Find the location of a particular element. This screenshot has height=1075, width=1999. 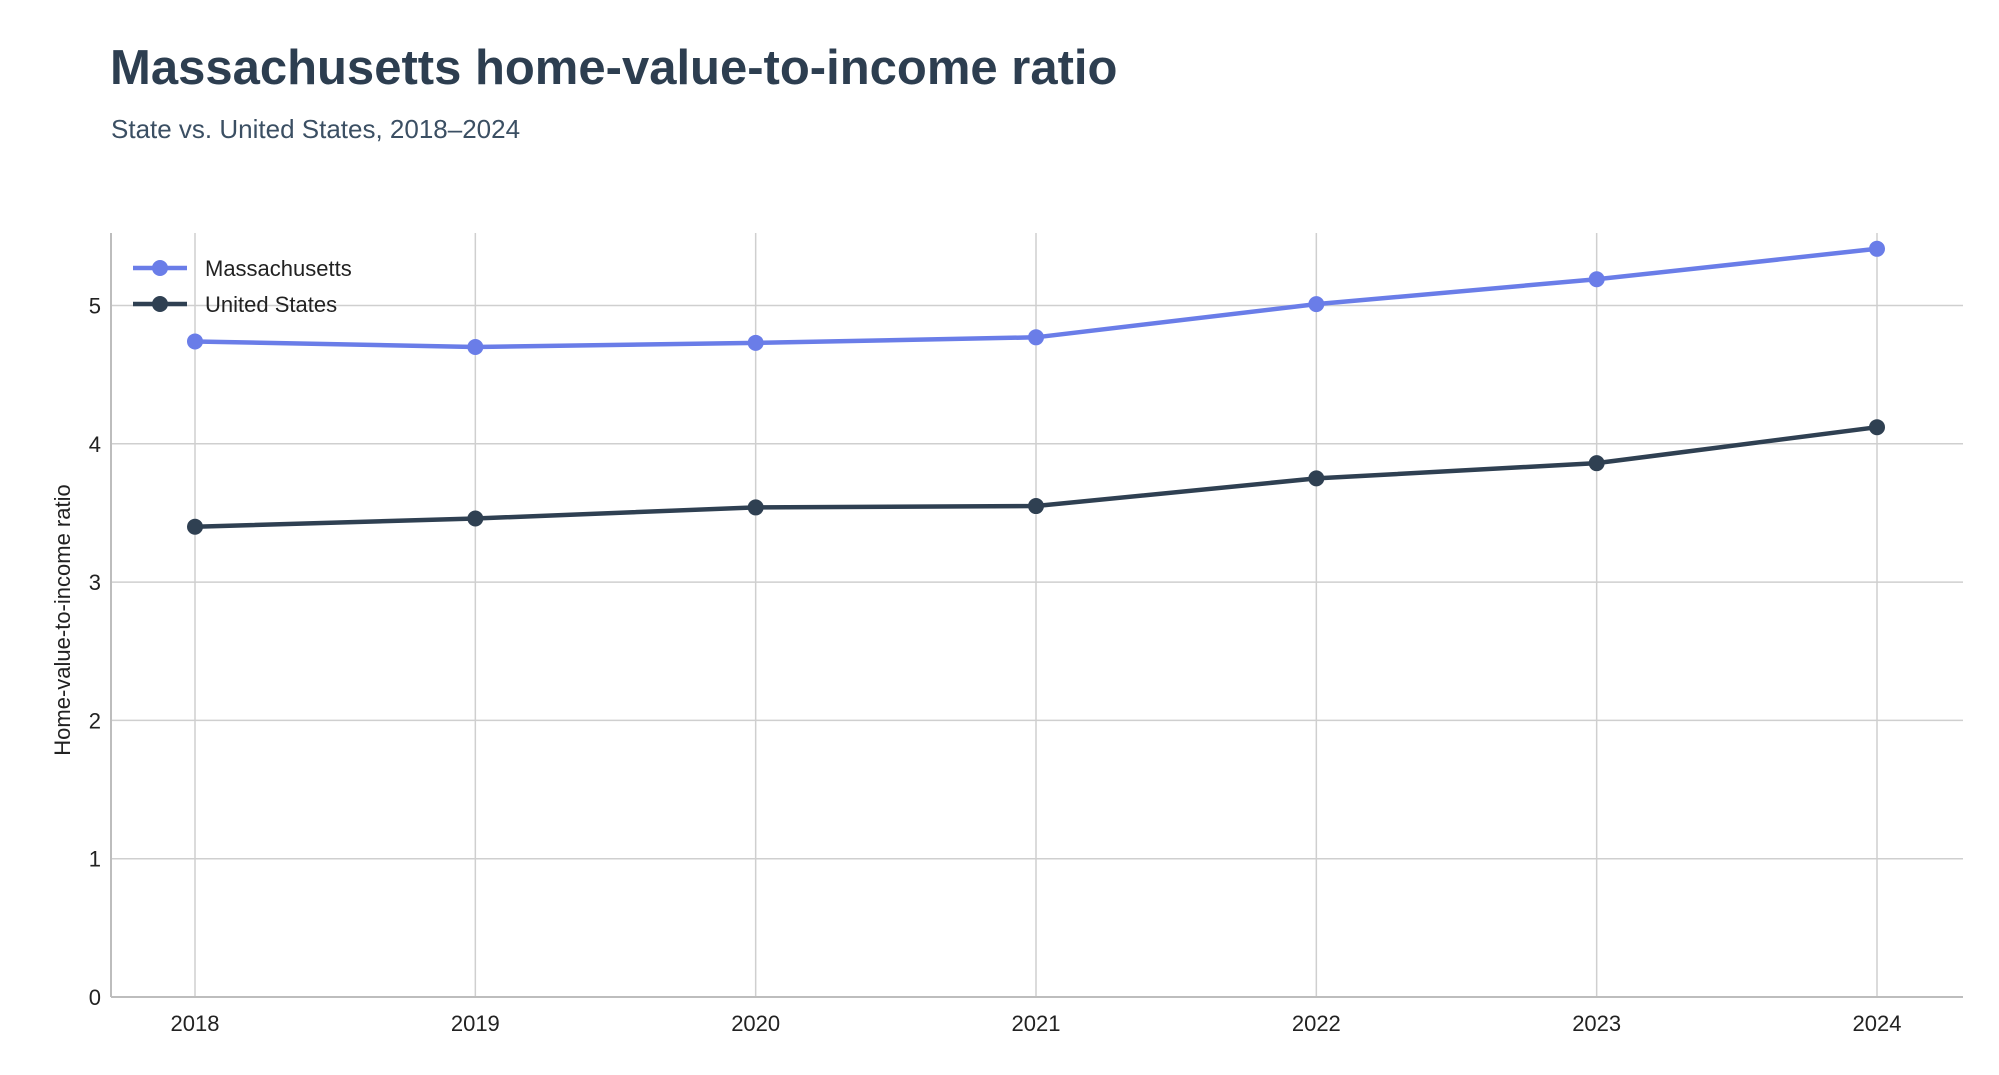

y-tick-label: 0 is located at coordinates (95, 997).